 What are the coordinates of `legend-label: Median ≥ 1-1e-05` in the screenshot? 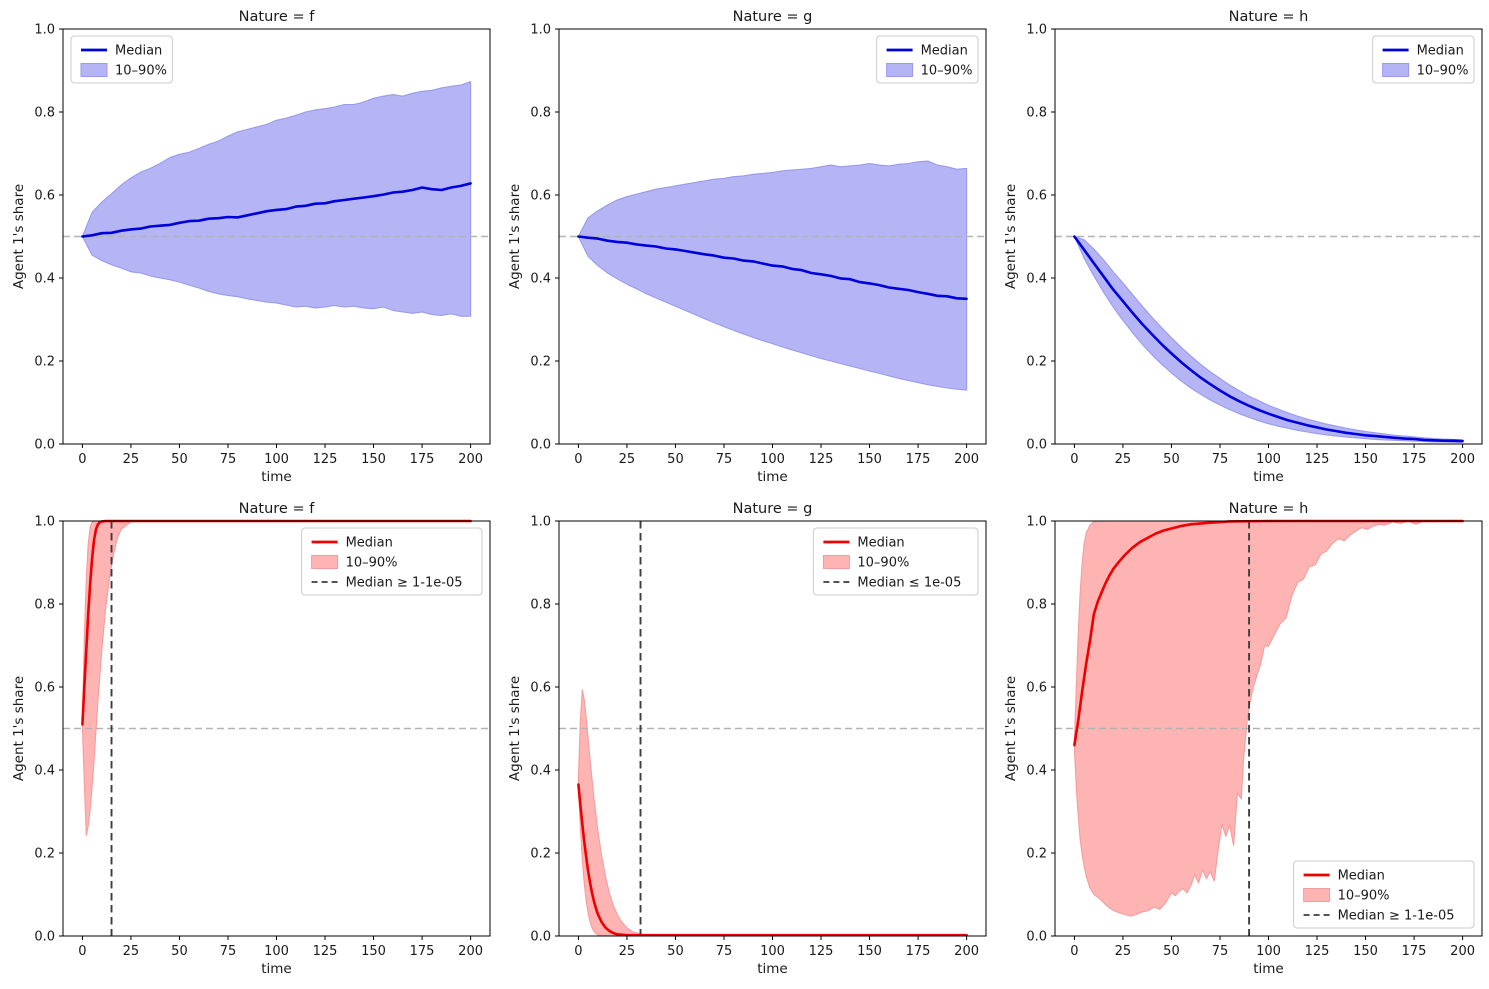 It's located at (404, 583).